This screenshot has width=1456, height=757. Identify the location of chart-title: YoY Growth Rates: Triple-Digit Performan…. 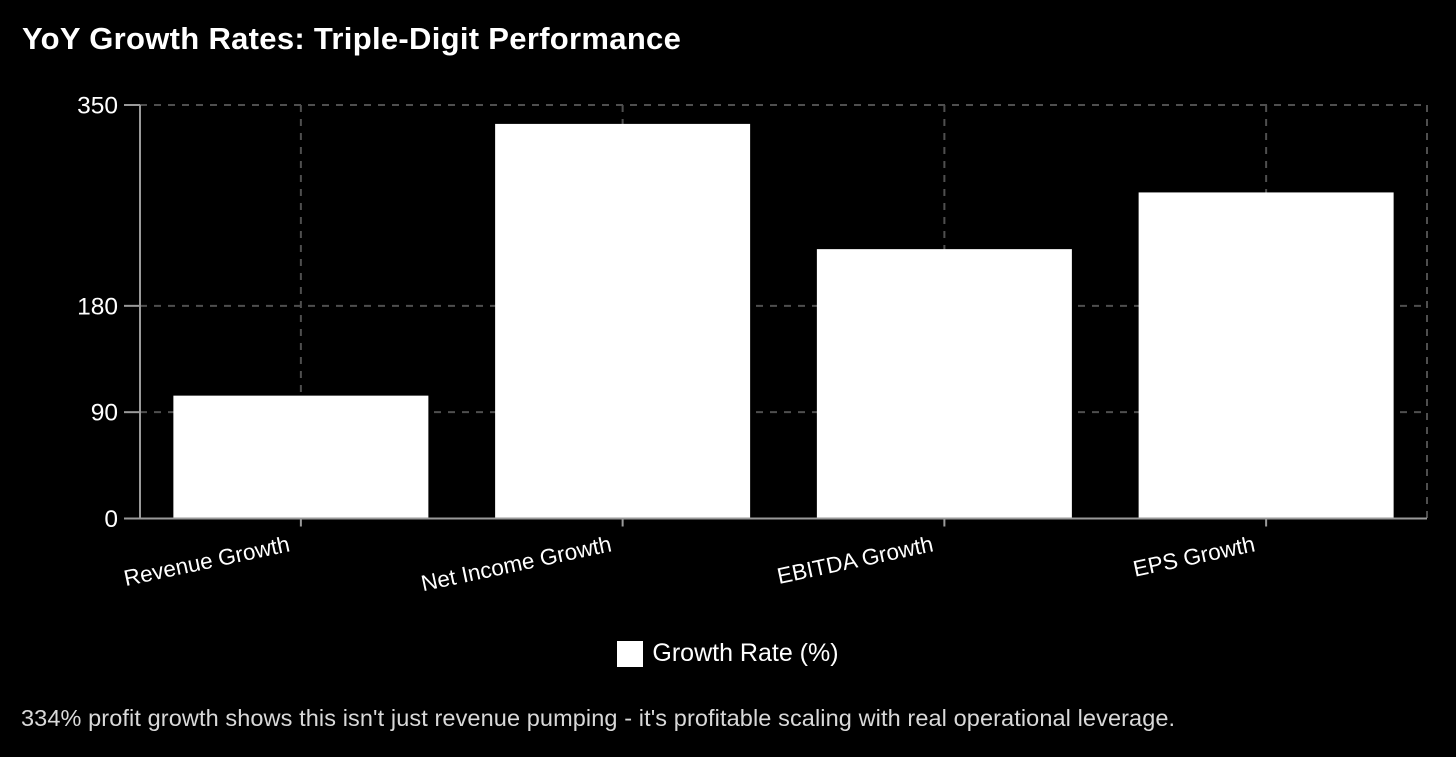
(352, 38).